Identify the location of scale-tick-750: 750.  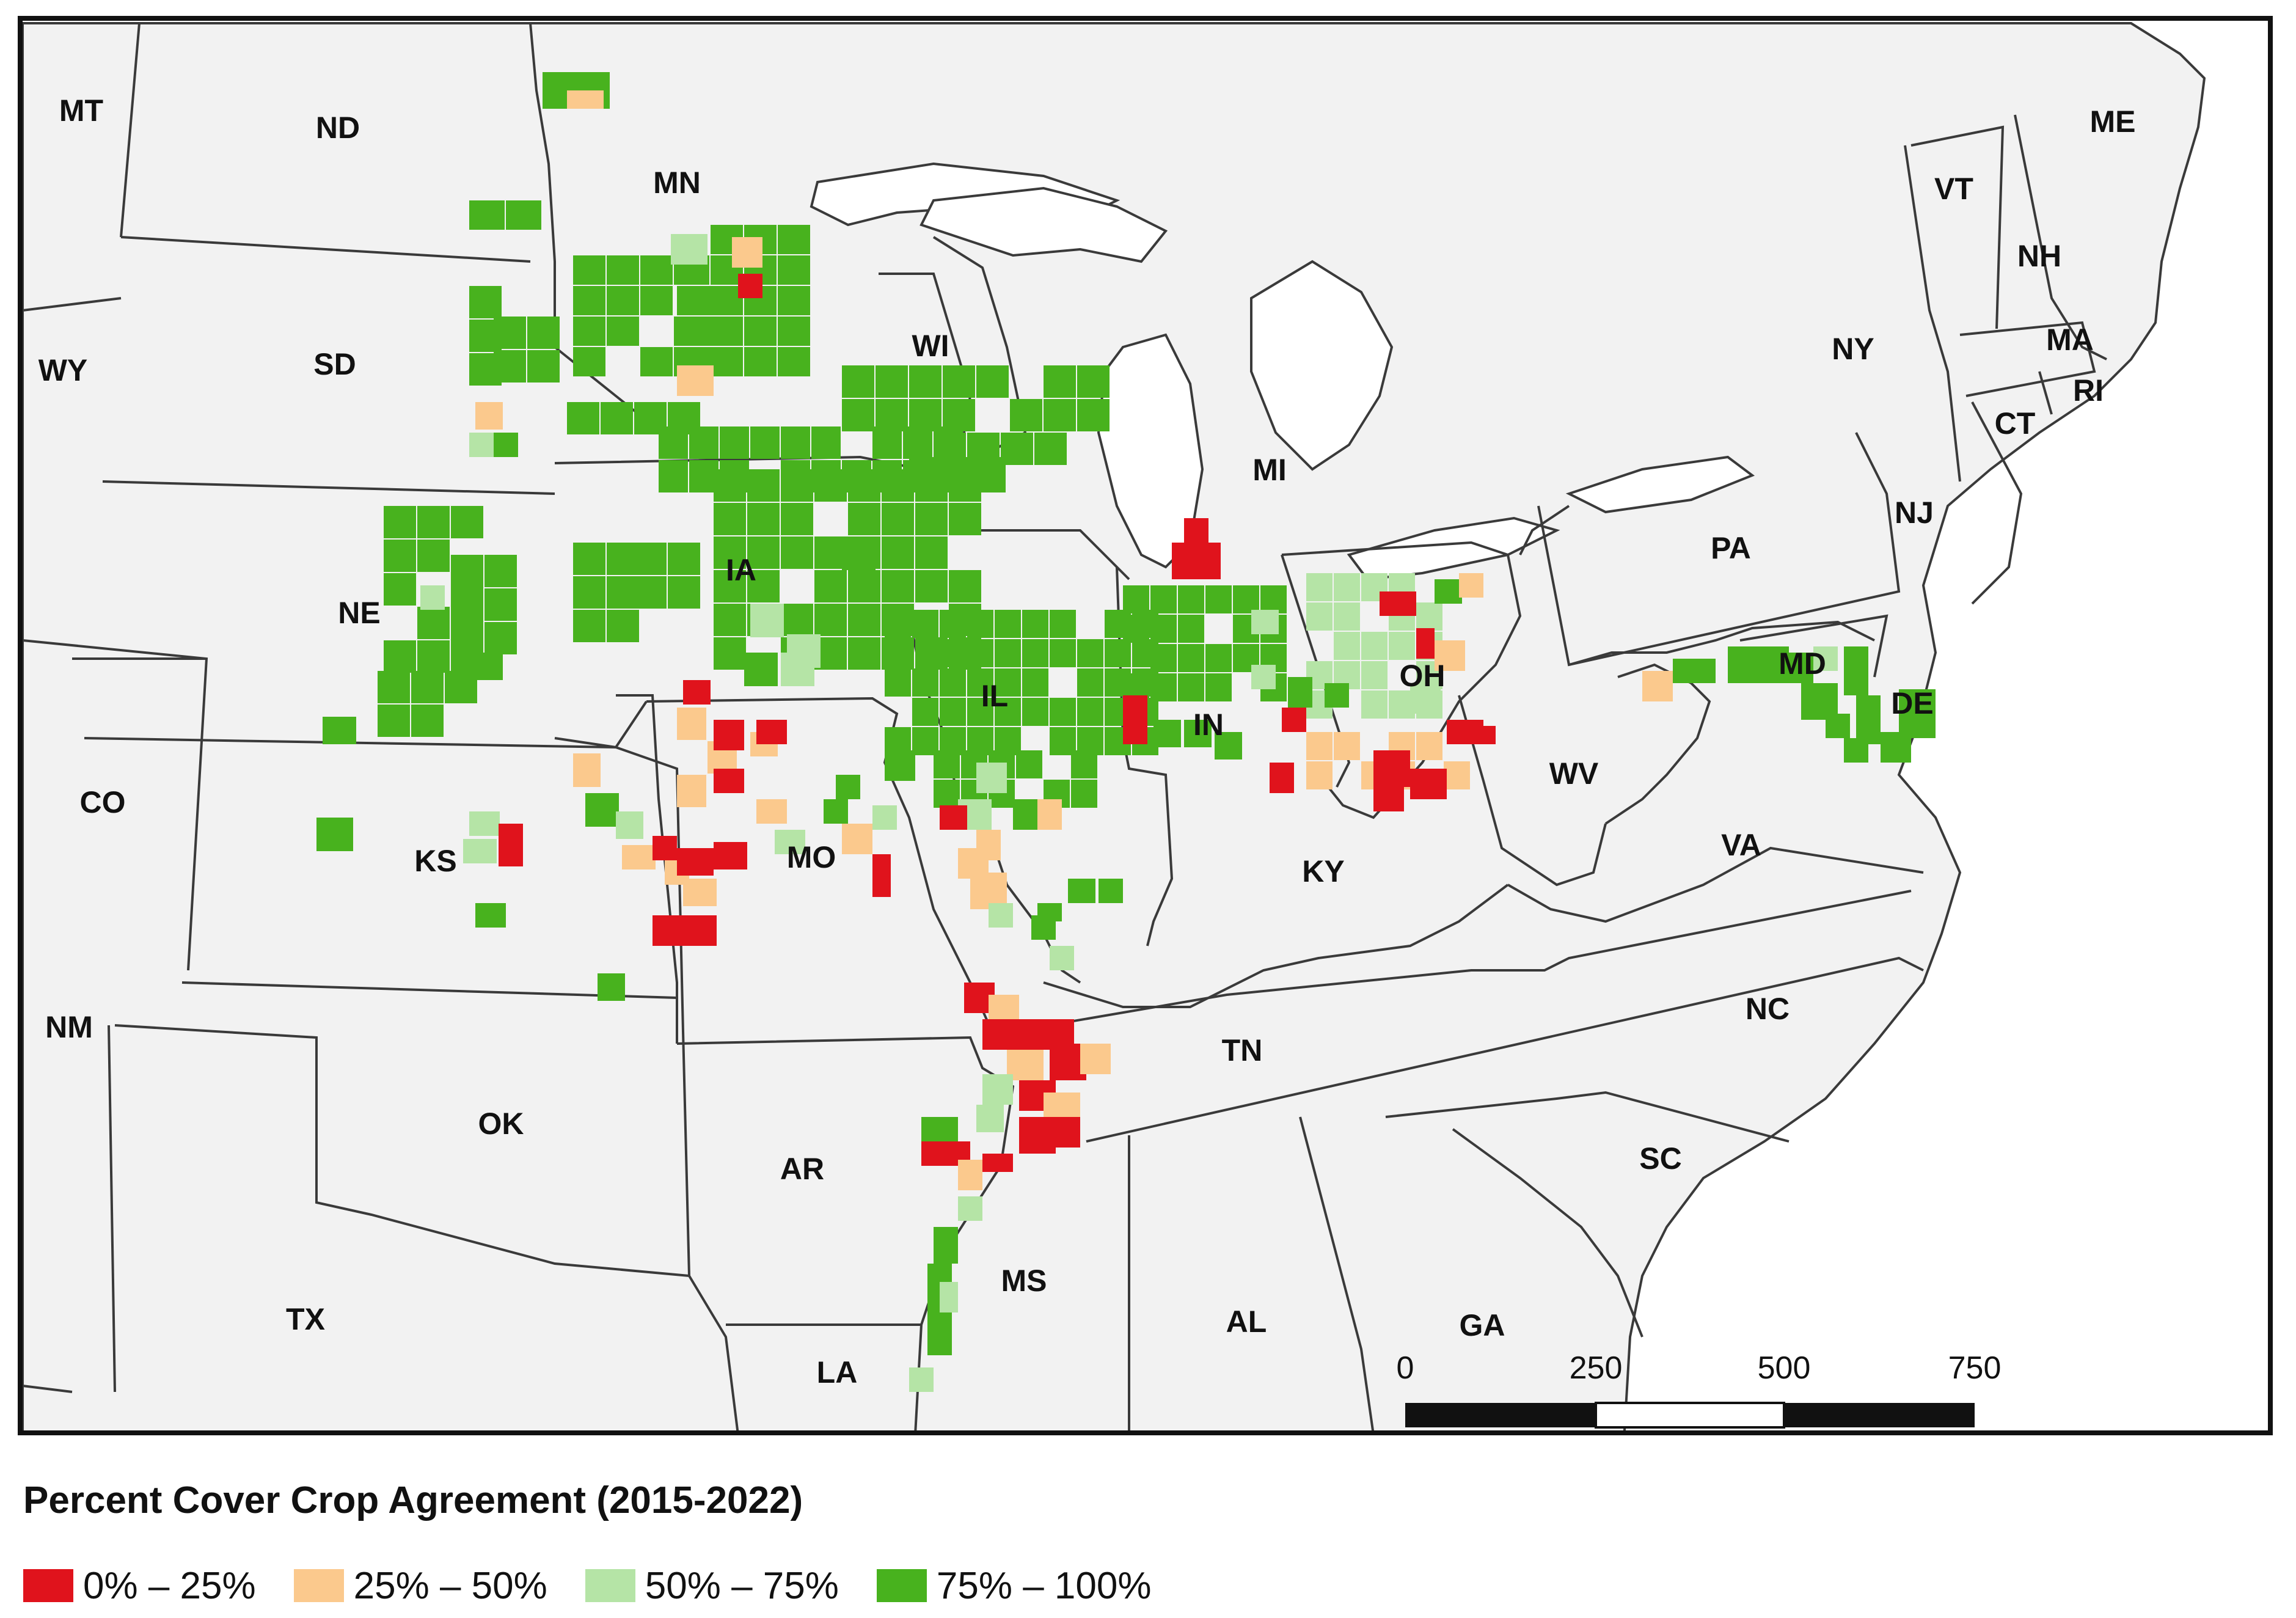
(1975, 1368).